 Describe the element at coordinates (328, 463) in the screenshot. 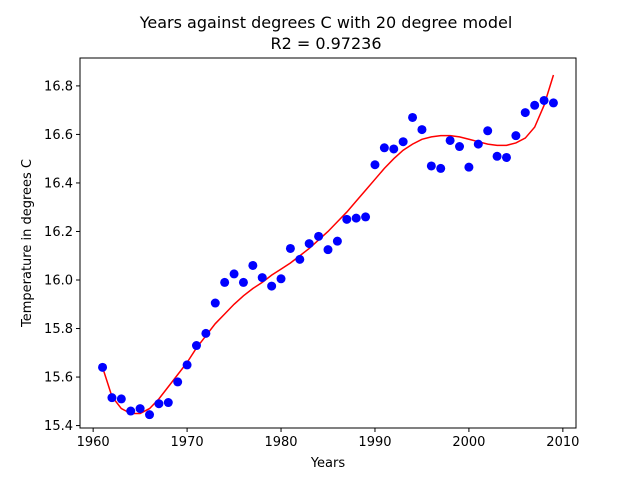

I see `x-axis-label: Years` at that location.